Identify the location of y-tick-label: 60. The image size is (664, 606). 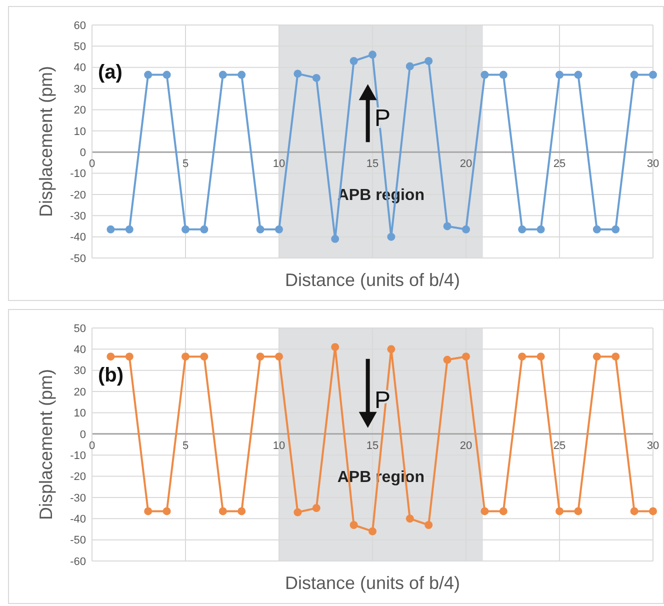
(80, 26).